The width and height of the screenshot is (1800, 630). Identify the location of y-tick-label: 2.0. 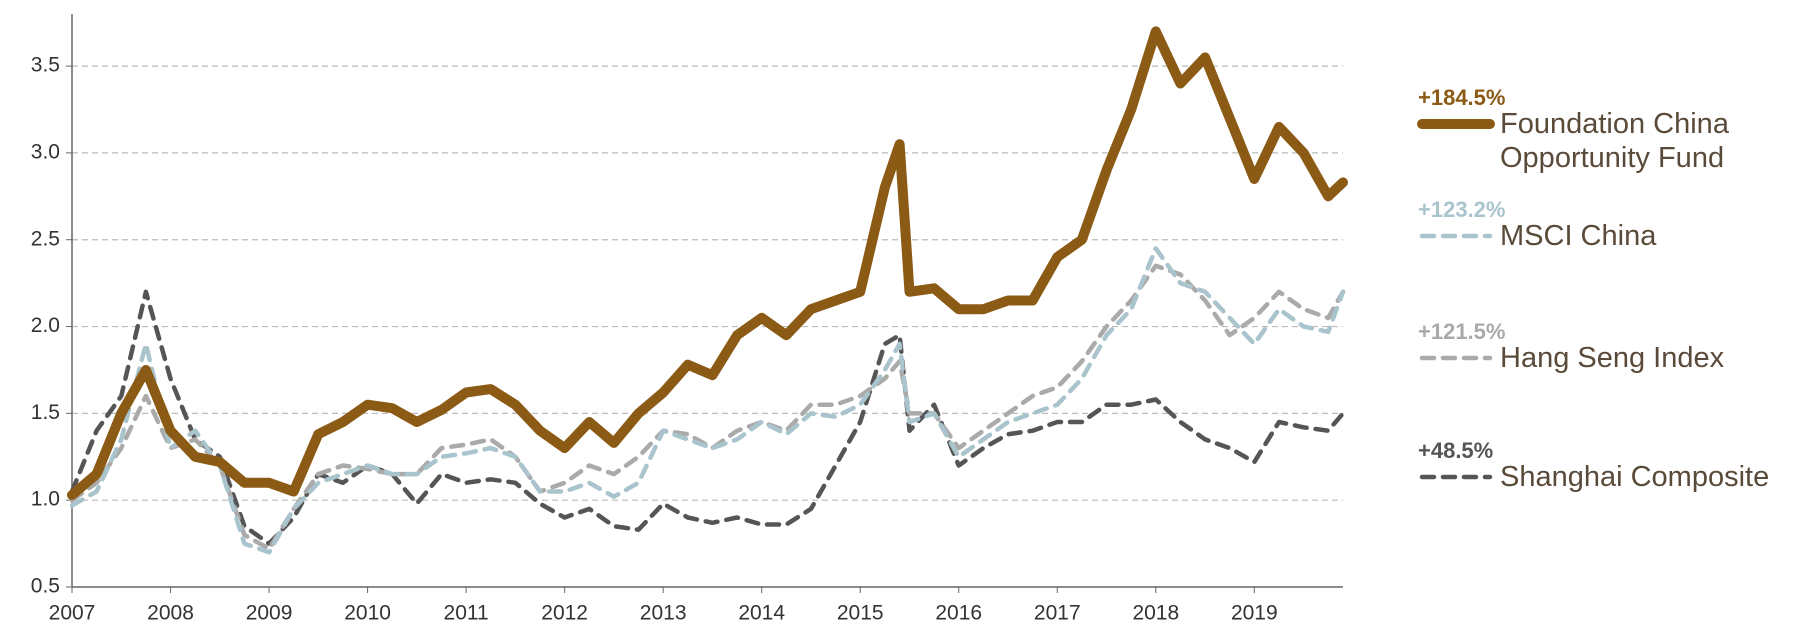
(45, 325).